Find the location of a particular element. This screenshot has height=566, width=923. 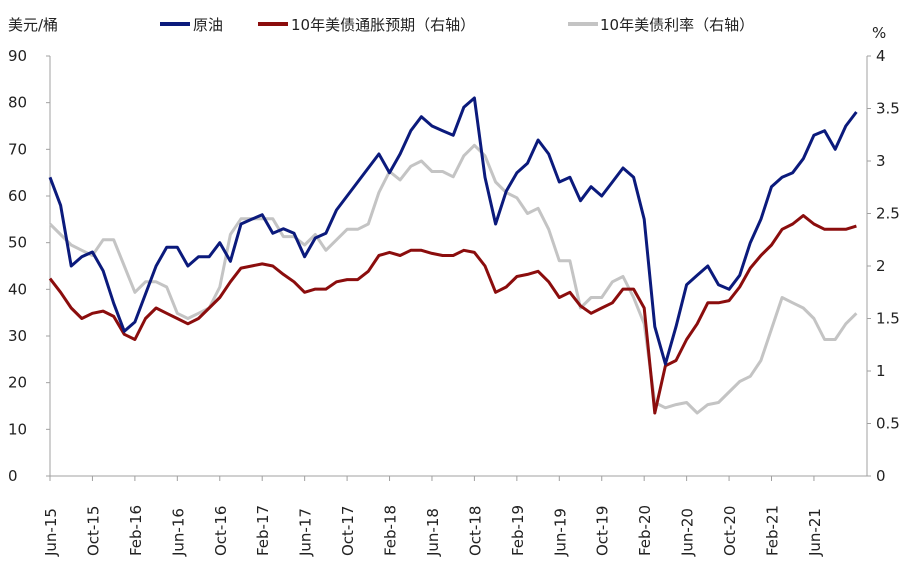

x-axis-tick-label: Feb-18 is located at coordinates (391, 530).